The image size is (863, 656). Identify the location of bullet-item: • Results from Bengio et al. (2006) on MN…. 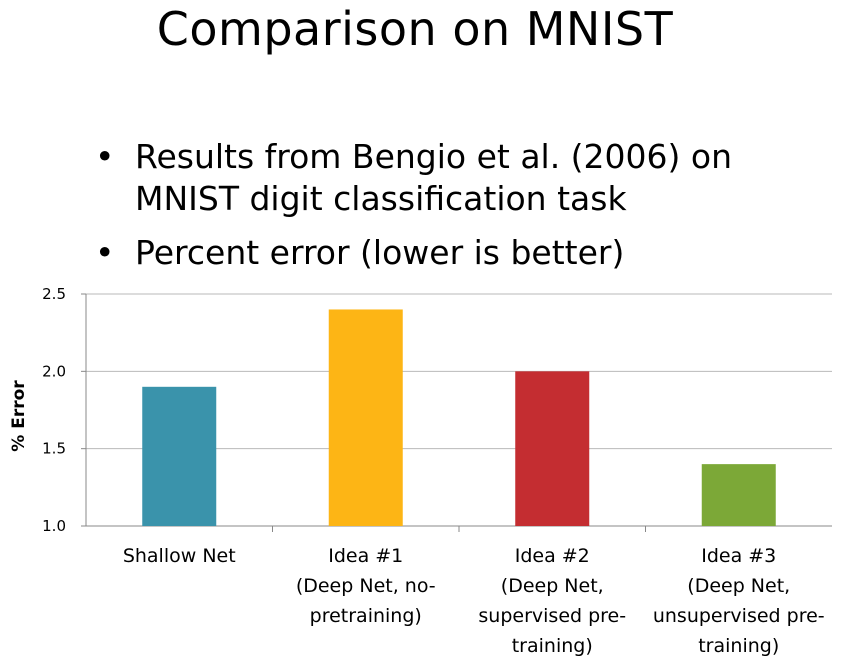
(455, 178).